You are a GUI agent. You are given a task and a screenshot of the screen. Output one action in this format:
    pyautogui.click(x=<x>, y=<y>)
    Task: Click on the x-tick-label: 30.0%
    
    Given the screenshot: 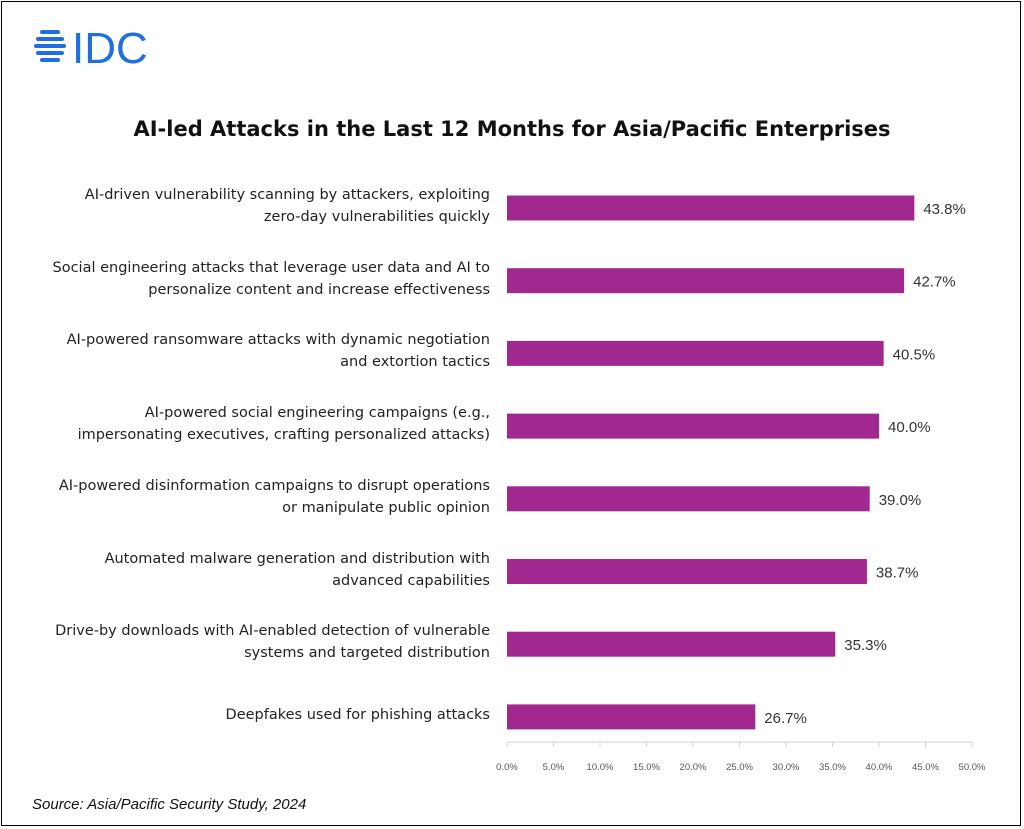 What is the action you would take?
    pyautogui.click(x=786, y=767)
    